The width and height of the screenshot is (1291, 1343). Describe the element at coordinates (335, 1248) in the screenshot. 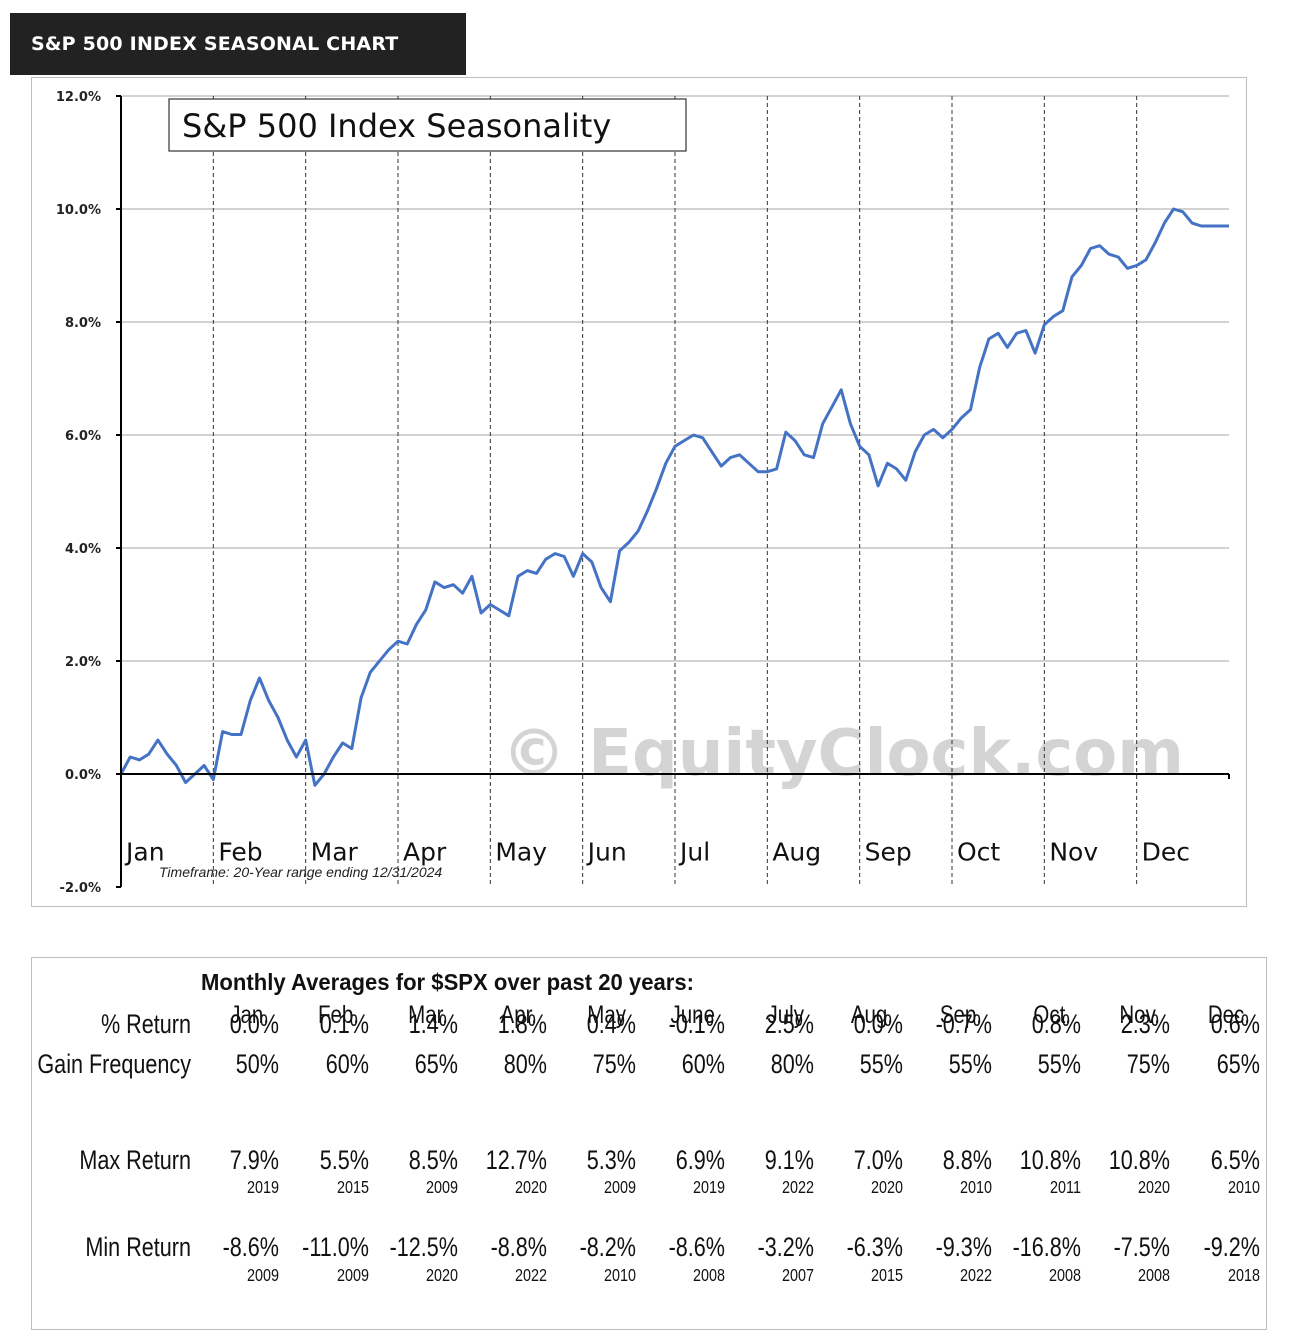

I see `table-cell: -11.0%` at that location.